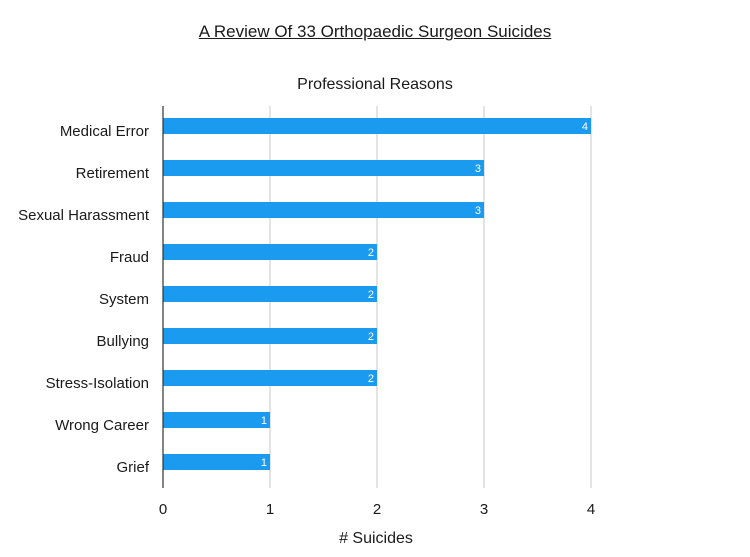  What do you see at coordinates (84, 215) in the screenshot?
I see `category-label: Sexual Harassment` at bounding box center [84, 215].